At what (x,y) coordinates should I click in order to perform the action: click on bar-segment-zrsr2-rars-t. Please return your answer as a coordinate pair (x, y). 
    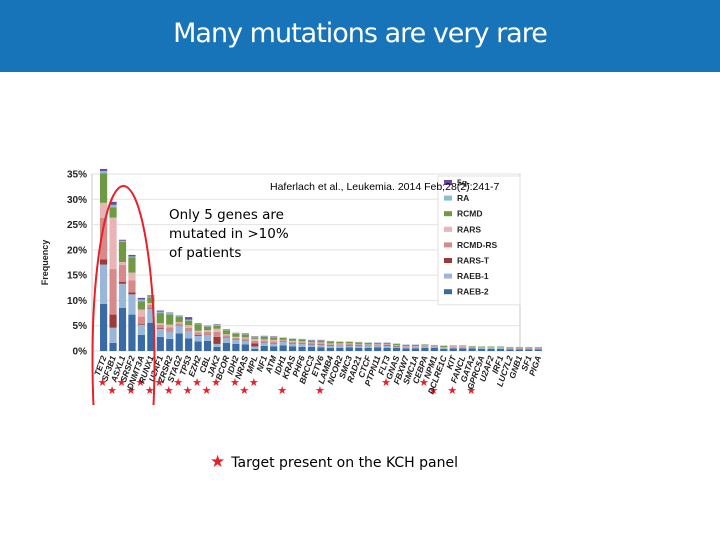
    Looking at the image, I should click on (170, 331).